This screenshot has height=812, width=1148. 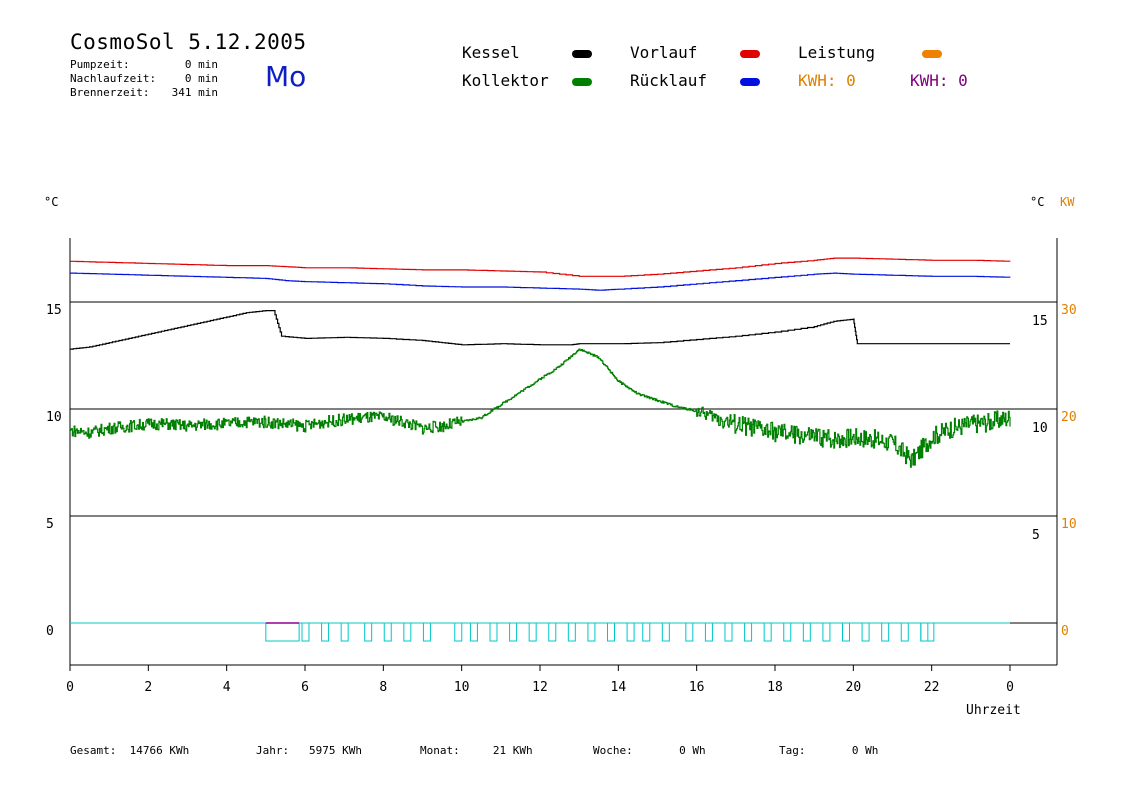 I want to click on legend-kwh-leistung: KWH: 0, so click(x=827, y=80).